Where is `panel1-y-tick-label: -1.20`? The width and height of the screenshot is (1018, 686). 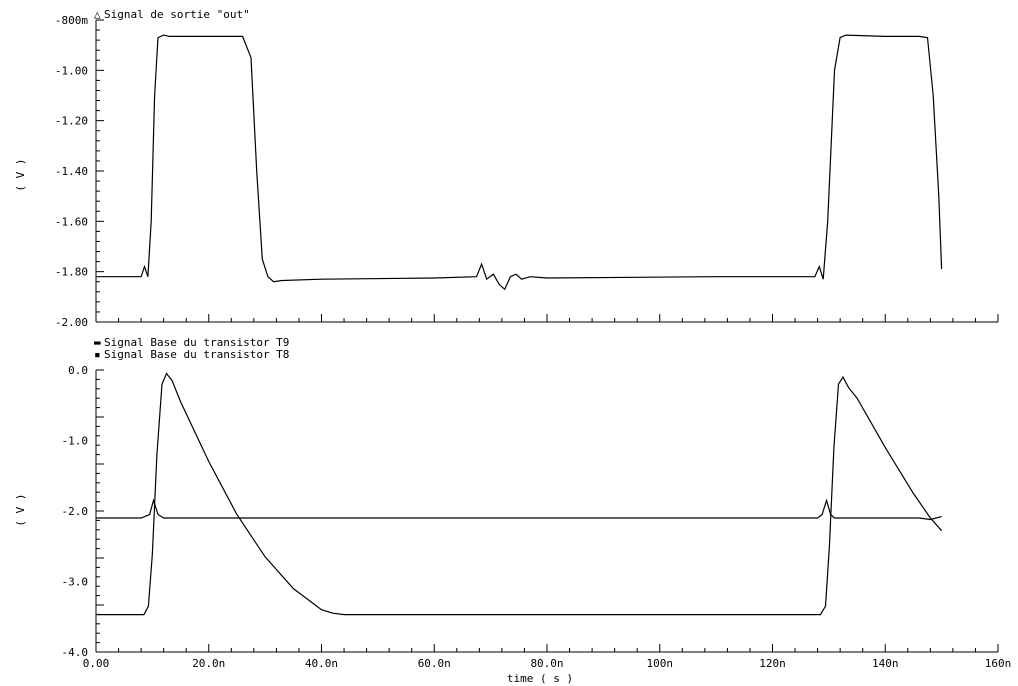 panel1-y-tick-label: -1.20 is located at coordinates (71, 121).